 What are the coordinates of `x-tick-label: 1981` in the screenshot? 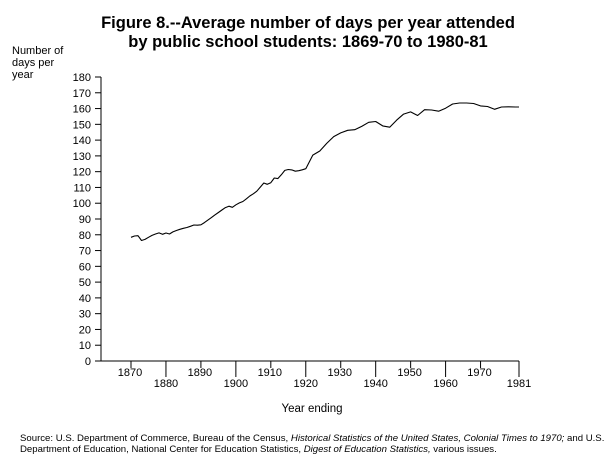 It's located at (519, 384).